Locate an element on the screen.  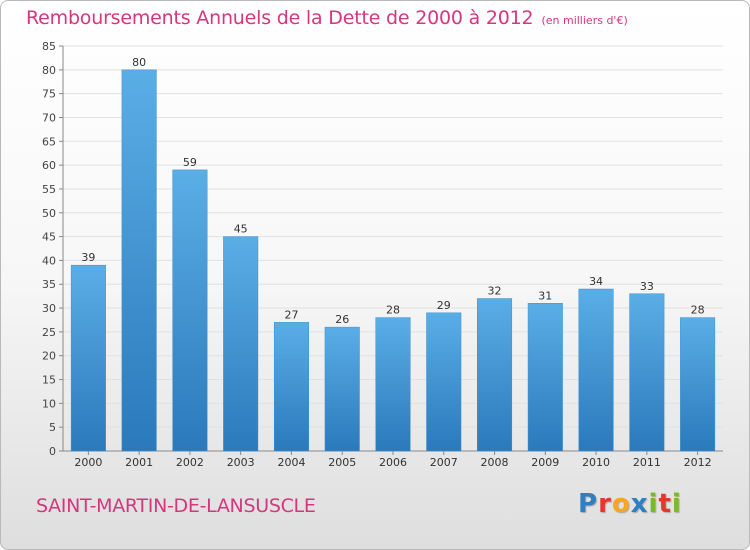
x-tick-label-2006: 2006 is located at coordinates (393, 462).